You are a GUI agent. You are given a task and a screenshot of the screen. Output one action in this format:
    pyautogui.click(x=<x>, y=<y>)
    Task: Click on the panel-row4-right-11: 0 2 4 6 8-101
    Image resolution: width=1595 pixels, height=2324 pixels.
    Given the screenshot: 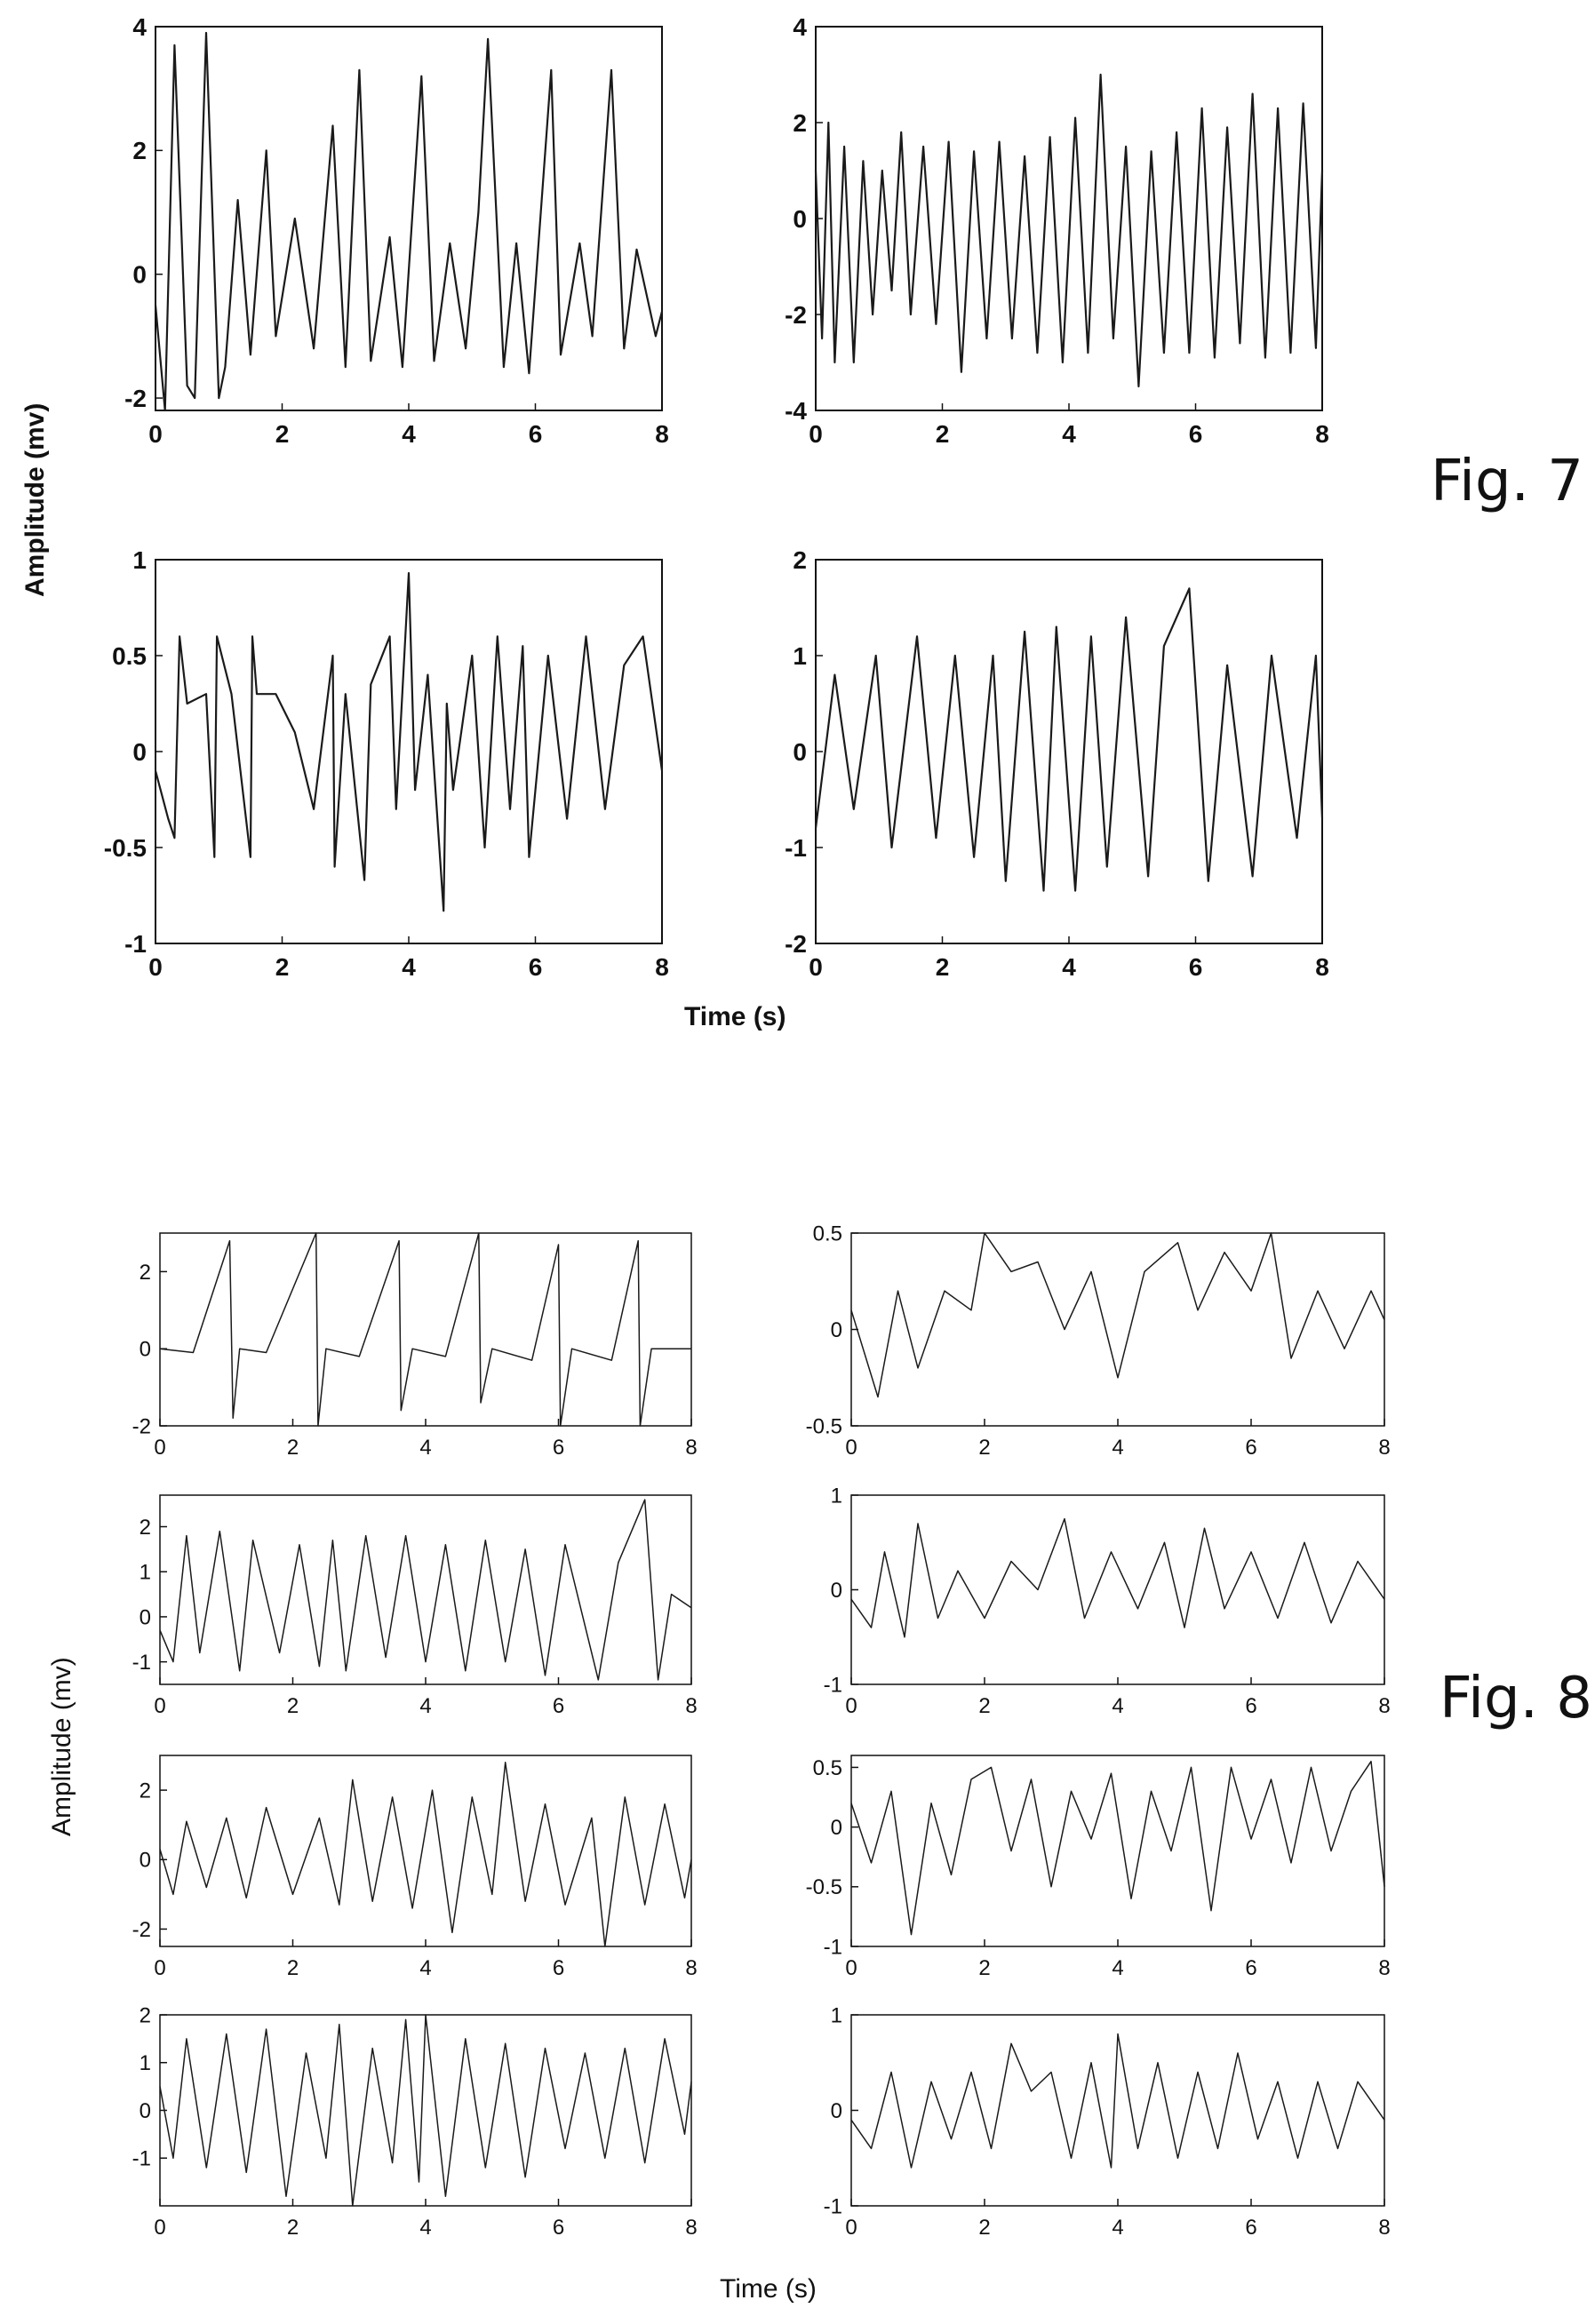 What is the action you would take?
    pyautogui.click(x=1107, y=2121)
    